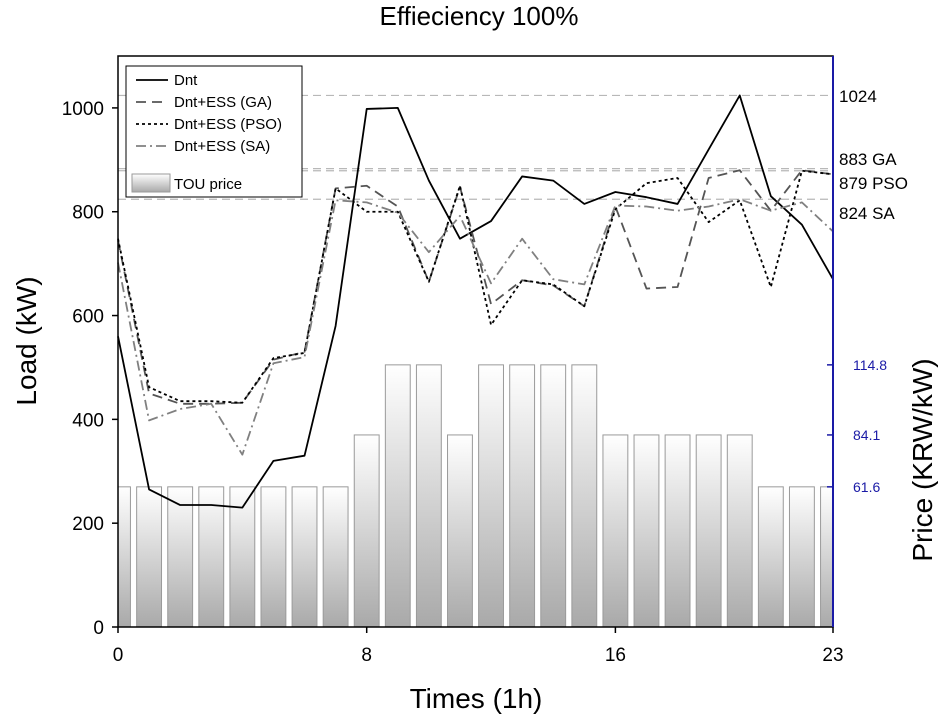 The width and height of the screenshot is (941, 720). I want to click on y-tick-label-0: 0, so click(98, 628).